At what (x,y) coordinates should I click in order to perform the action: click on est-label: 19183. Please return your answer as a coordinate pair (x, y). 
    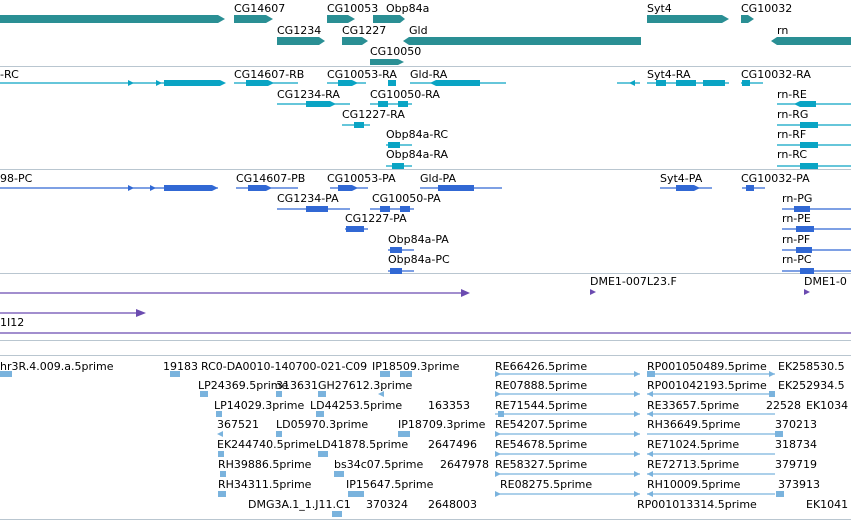
    Looking at the image, I should click on (180, 366).